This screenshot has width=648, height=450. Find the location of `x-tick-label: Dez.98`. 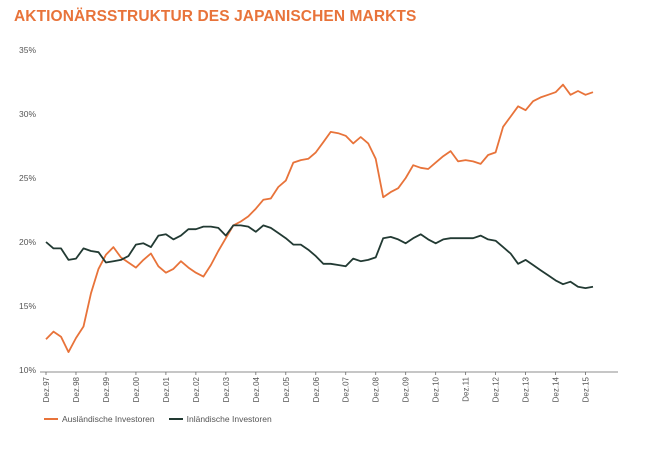

x-tick-label: Dez.98 is located at coordinates (76, 389).